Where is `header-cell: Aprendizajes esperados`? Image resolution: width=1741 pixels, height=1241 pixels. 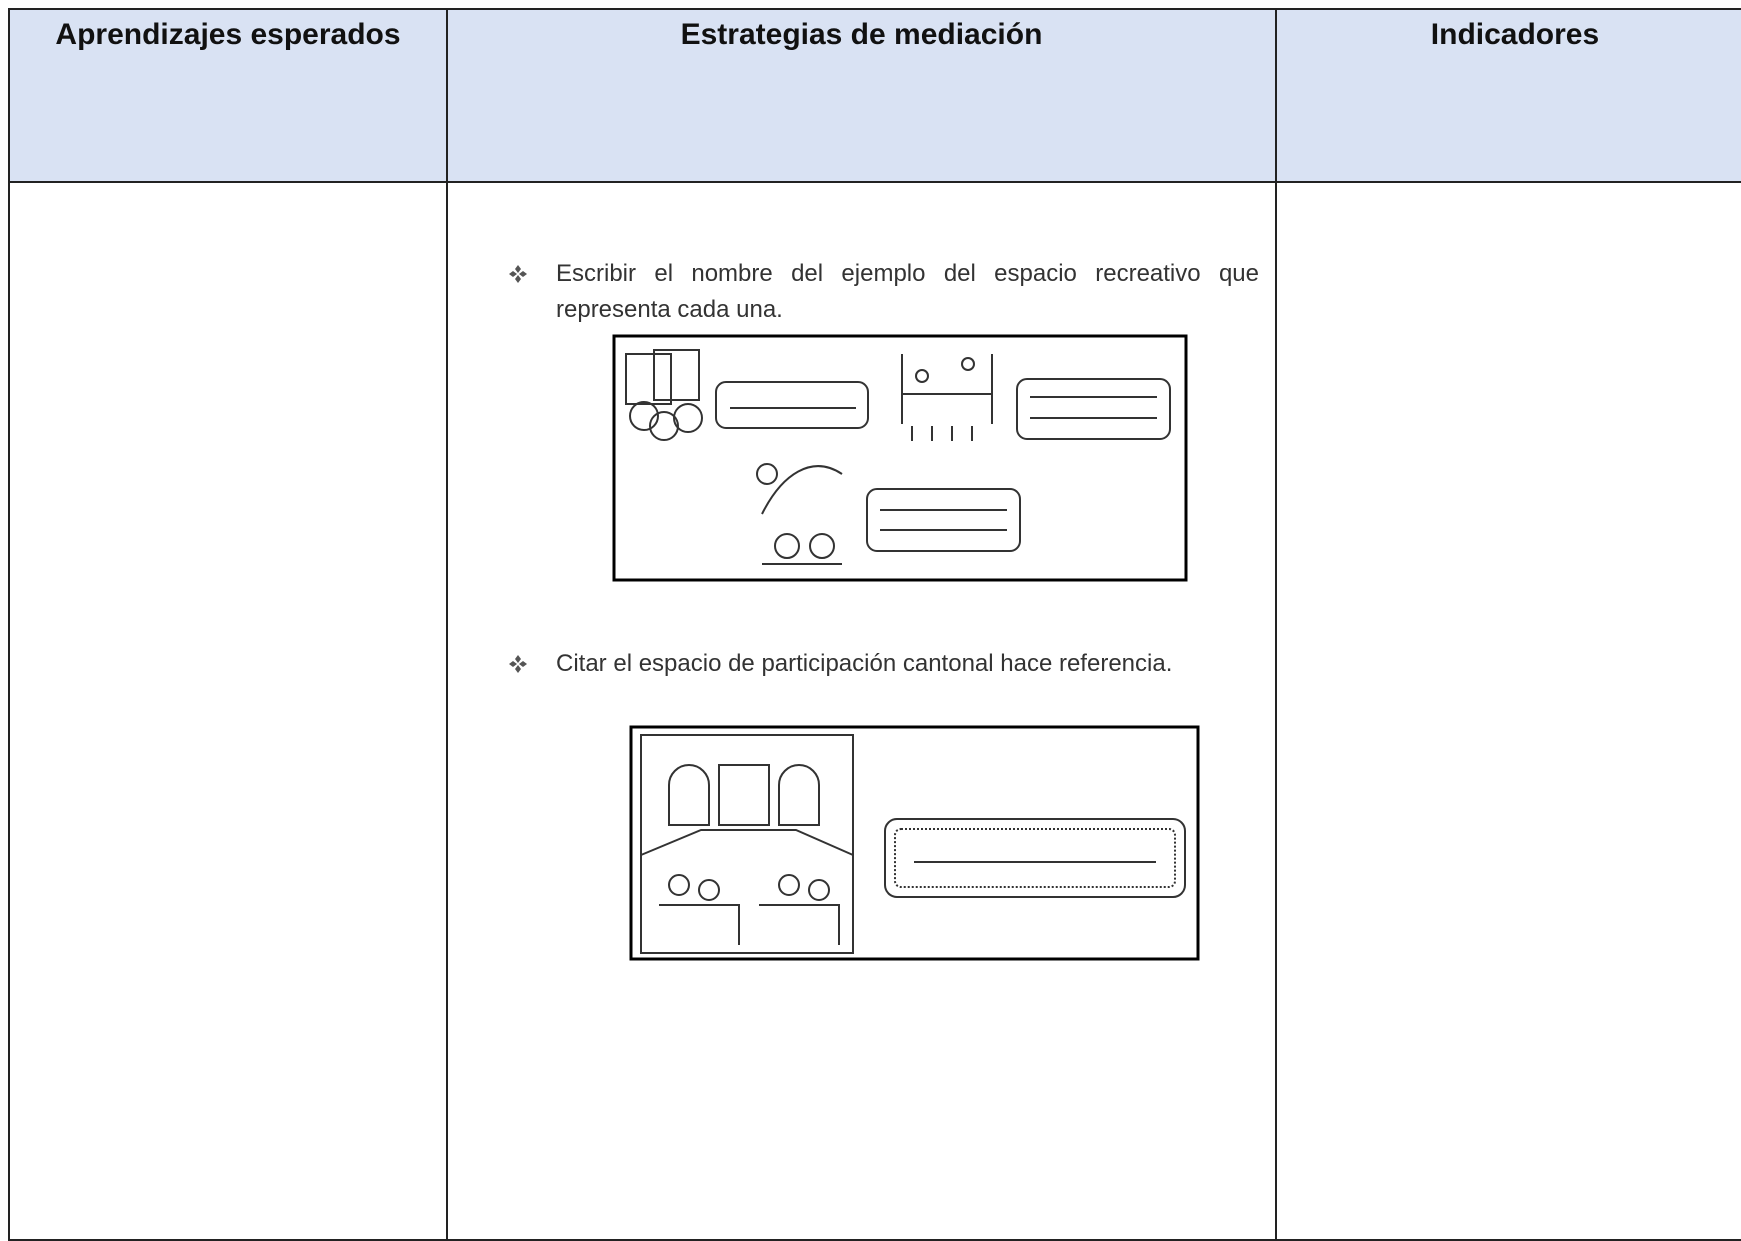 header-cell: Aprendizajes esperados is located at coordinates (228, 95).